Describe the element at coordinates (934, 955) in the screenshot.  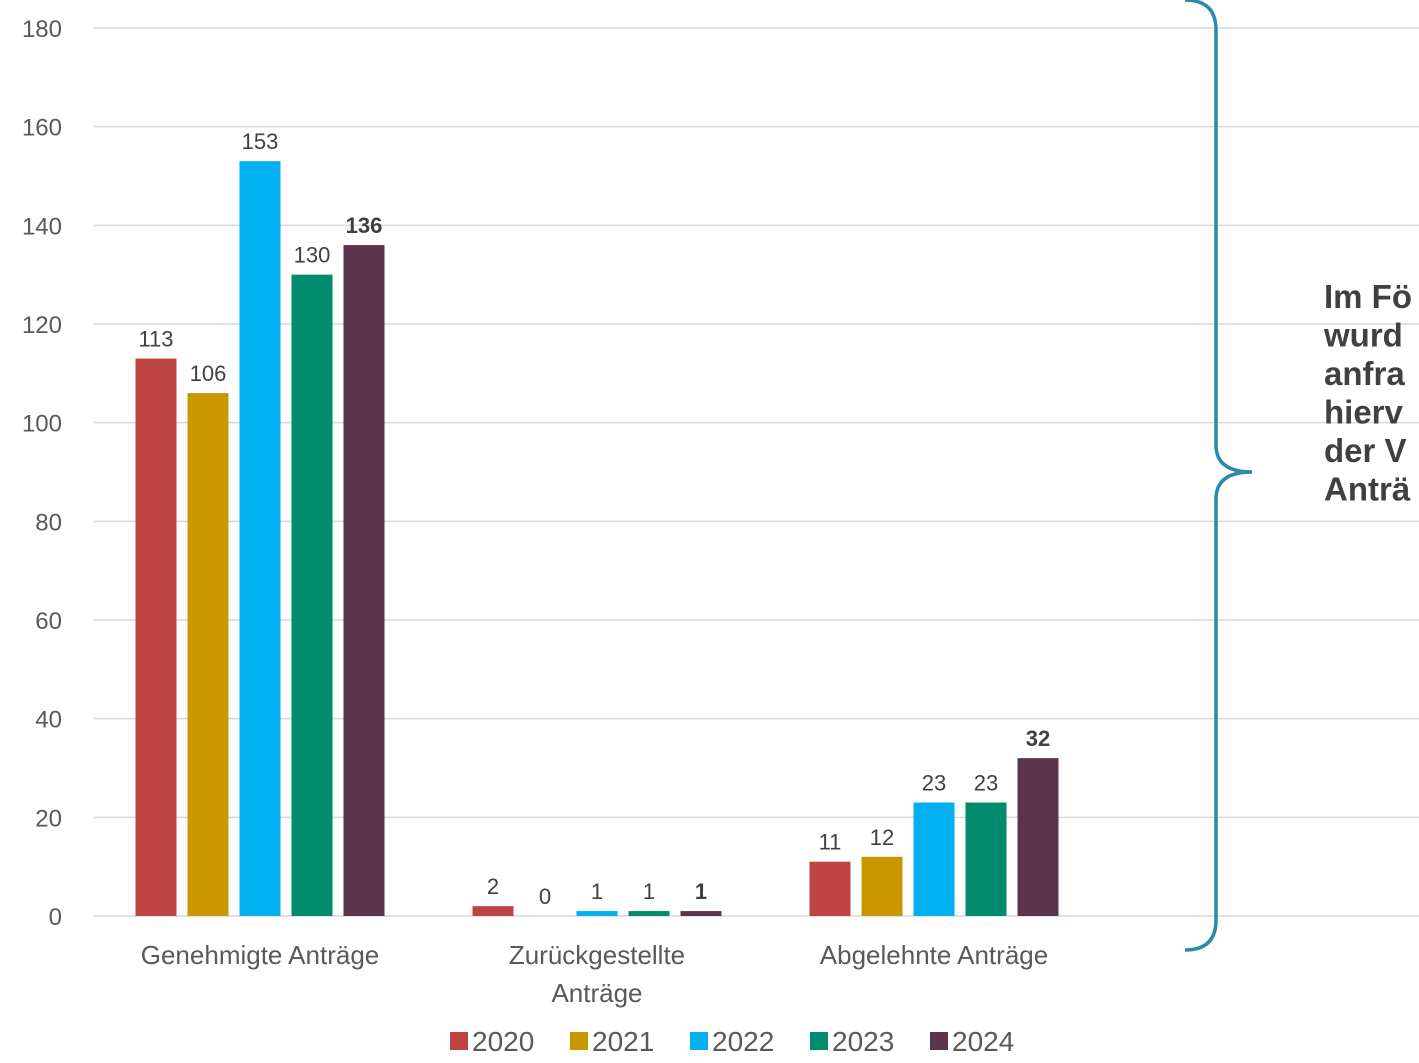
I see `category-label: Abgelehnte Anträge` at that location.